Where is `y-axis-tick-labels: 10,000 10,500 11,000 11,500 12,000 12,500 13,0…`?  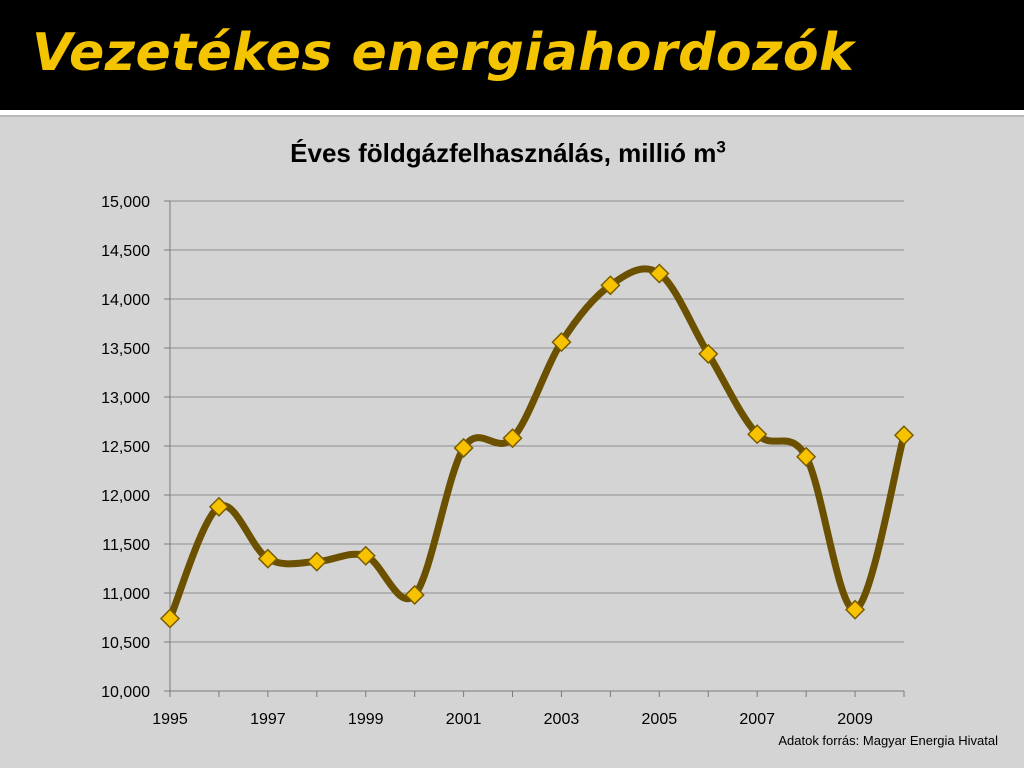
y-axis-tick-labels: 10,000 10,500 11,000 11,500 12,000 12,500 13,0… is located at coordinates (125, 447).